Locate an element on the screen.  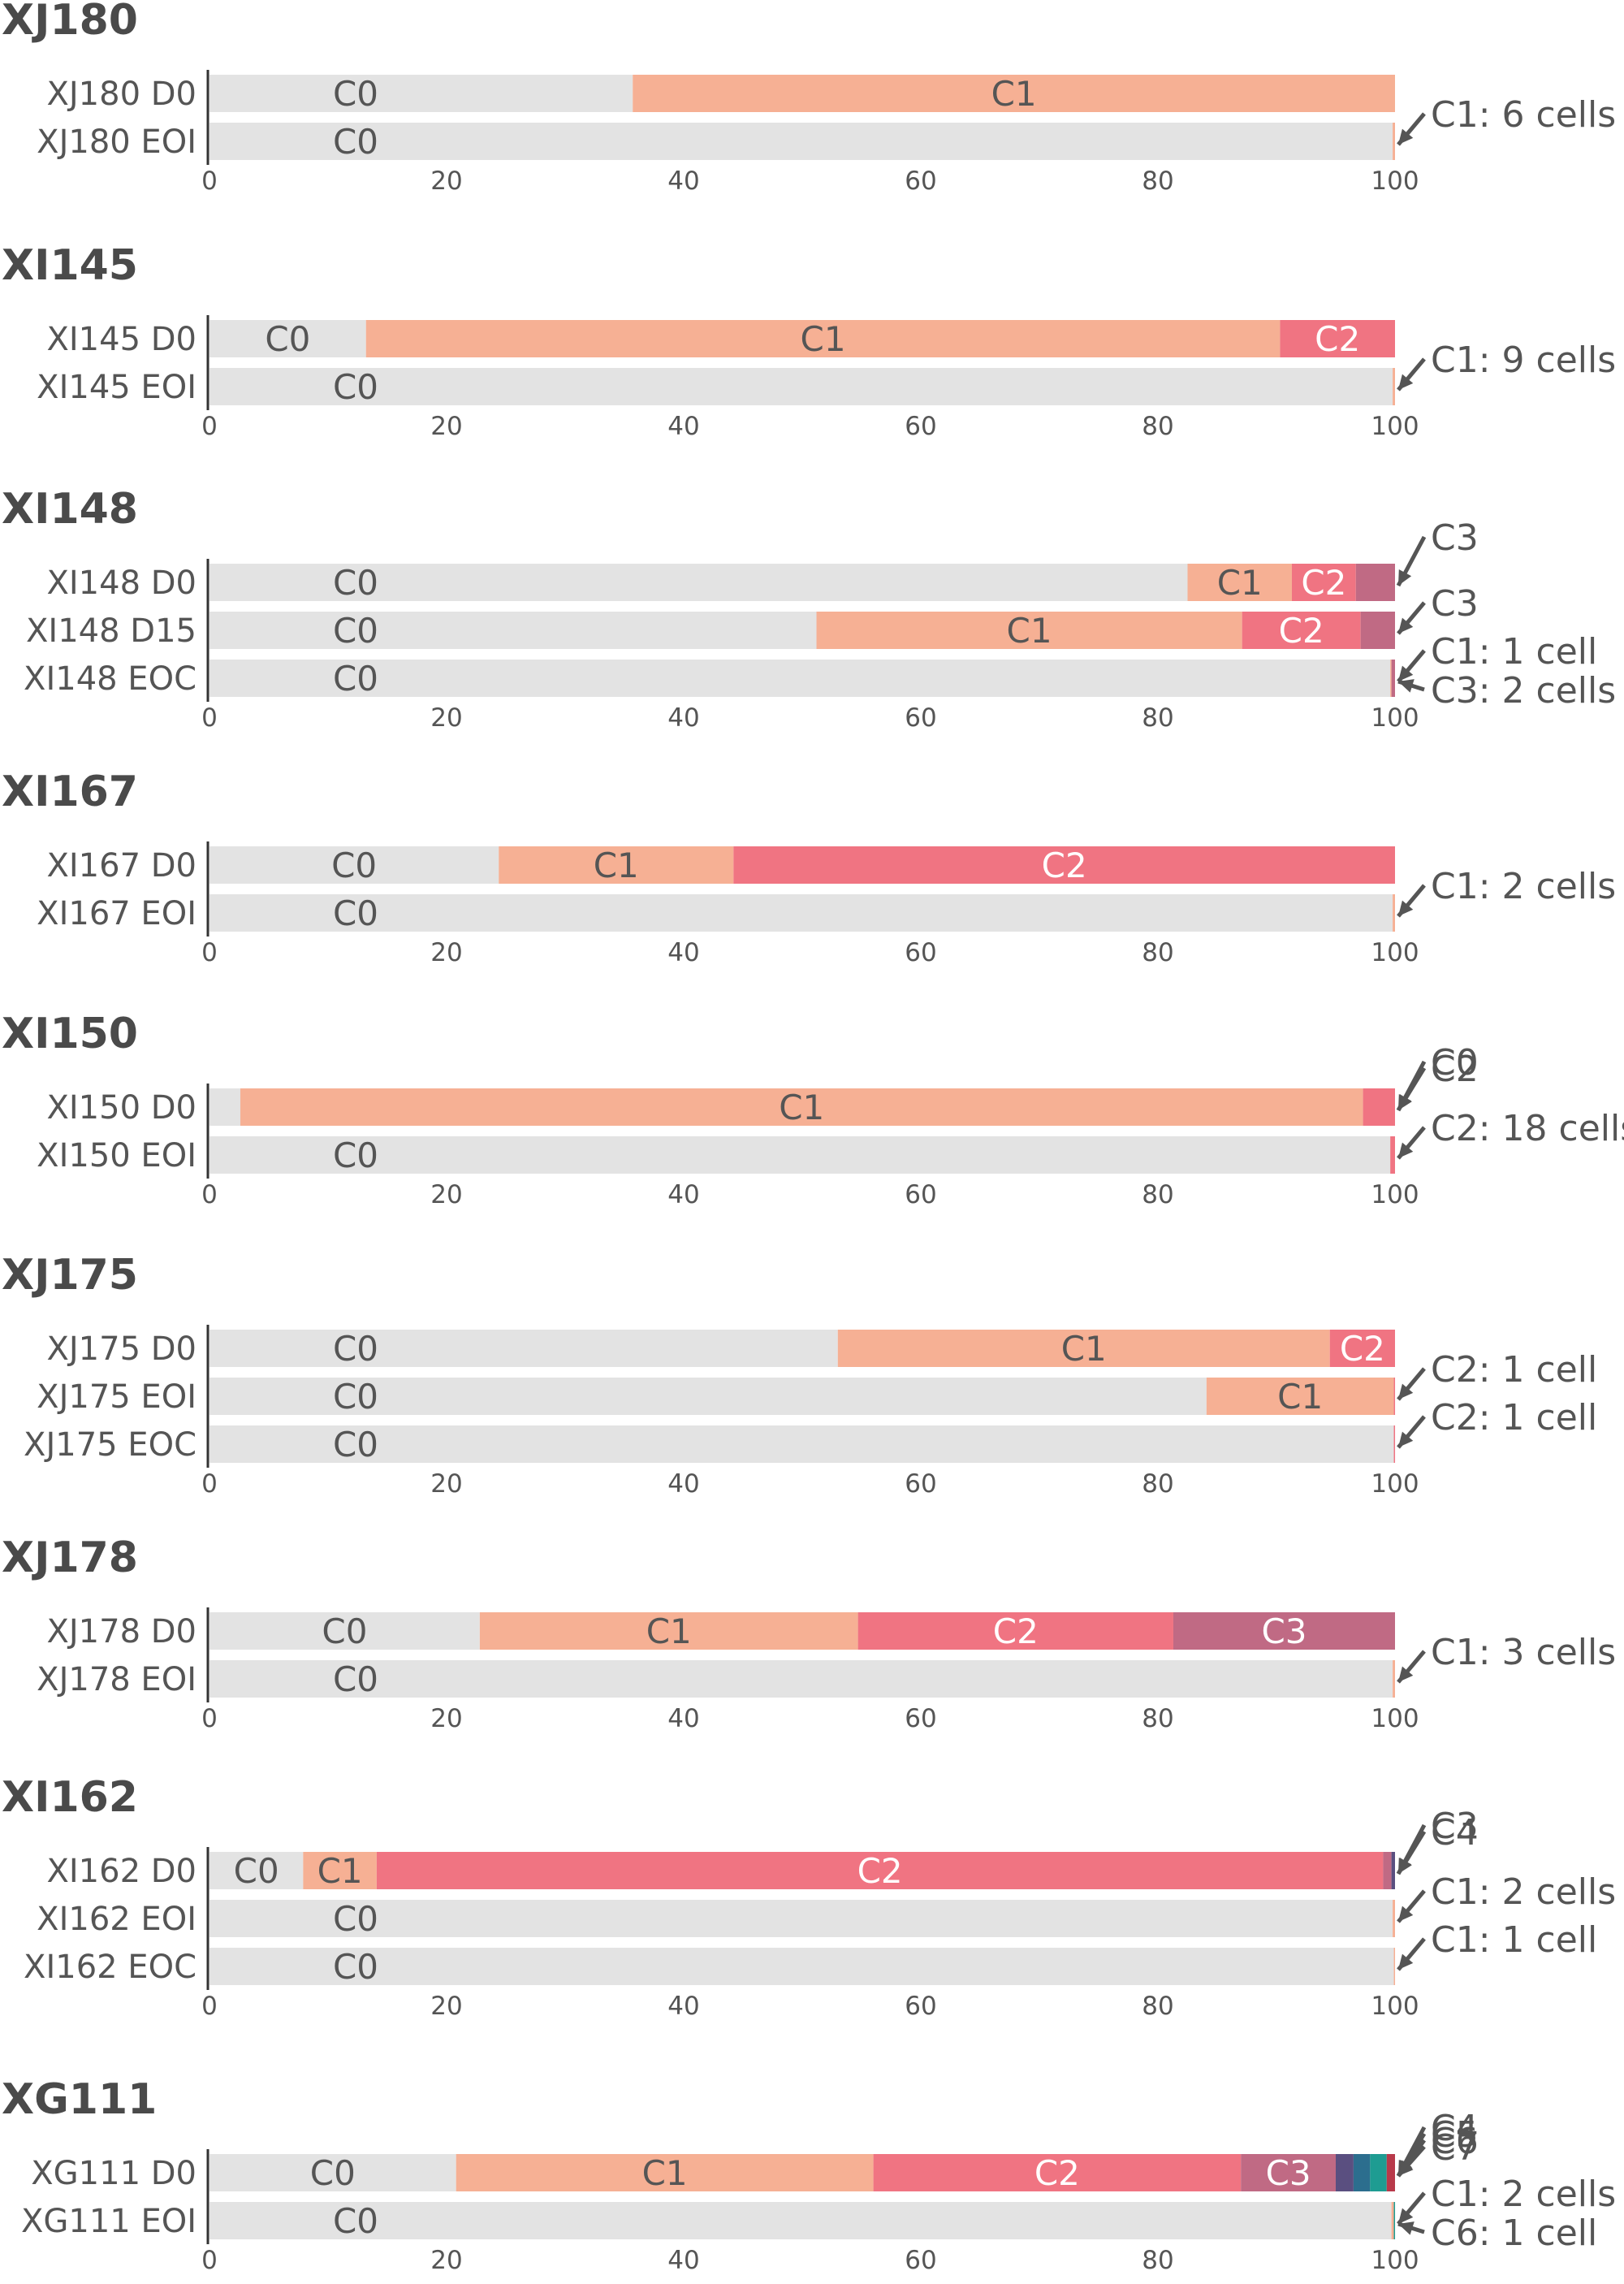
arrow-xi162-1-head is located at coordinates (1405, 1866).